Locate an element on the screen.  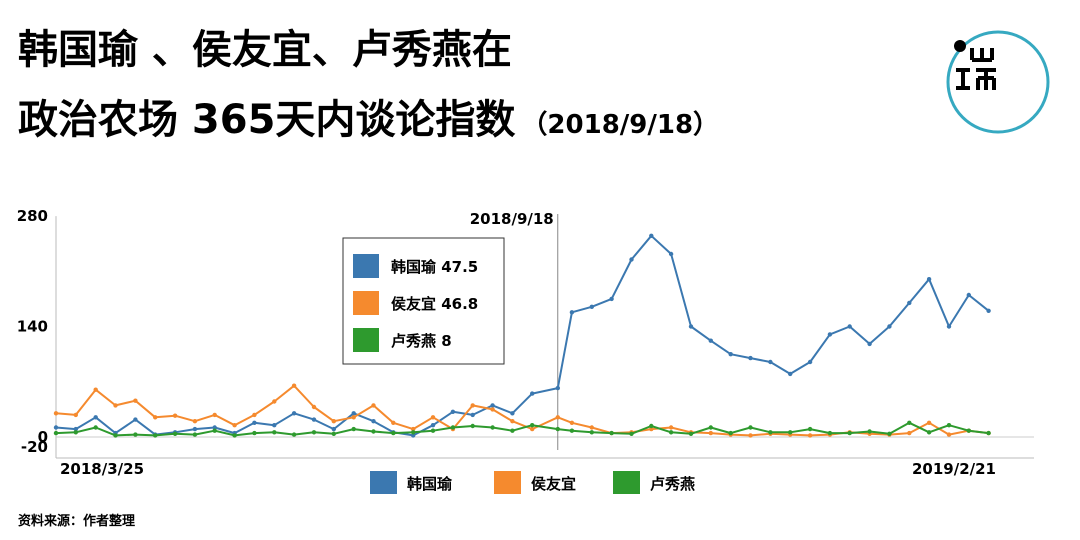
x-tick-label: 2018/3/25 is located at coordinates (102, 469).